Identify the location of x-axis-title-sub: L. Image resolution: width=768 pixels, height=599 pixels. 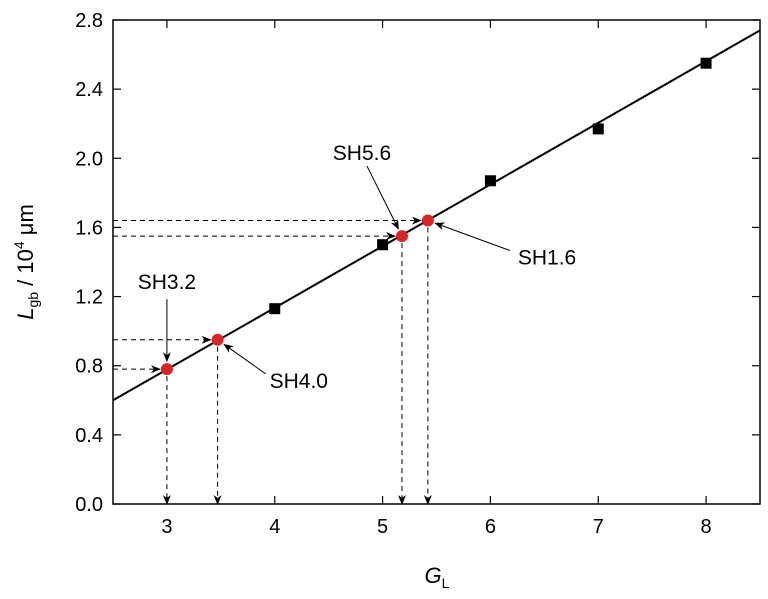
(446, 583).